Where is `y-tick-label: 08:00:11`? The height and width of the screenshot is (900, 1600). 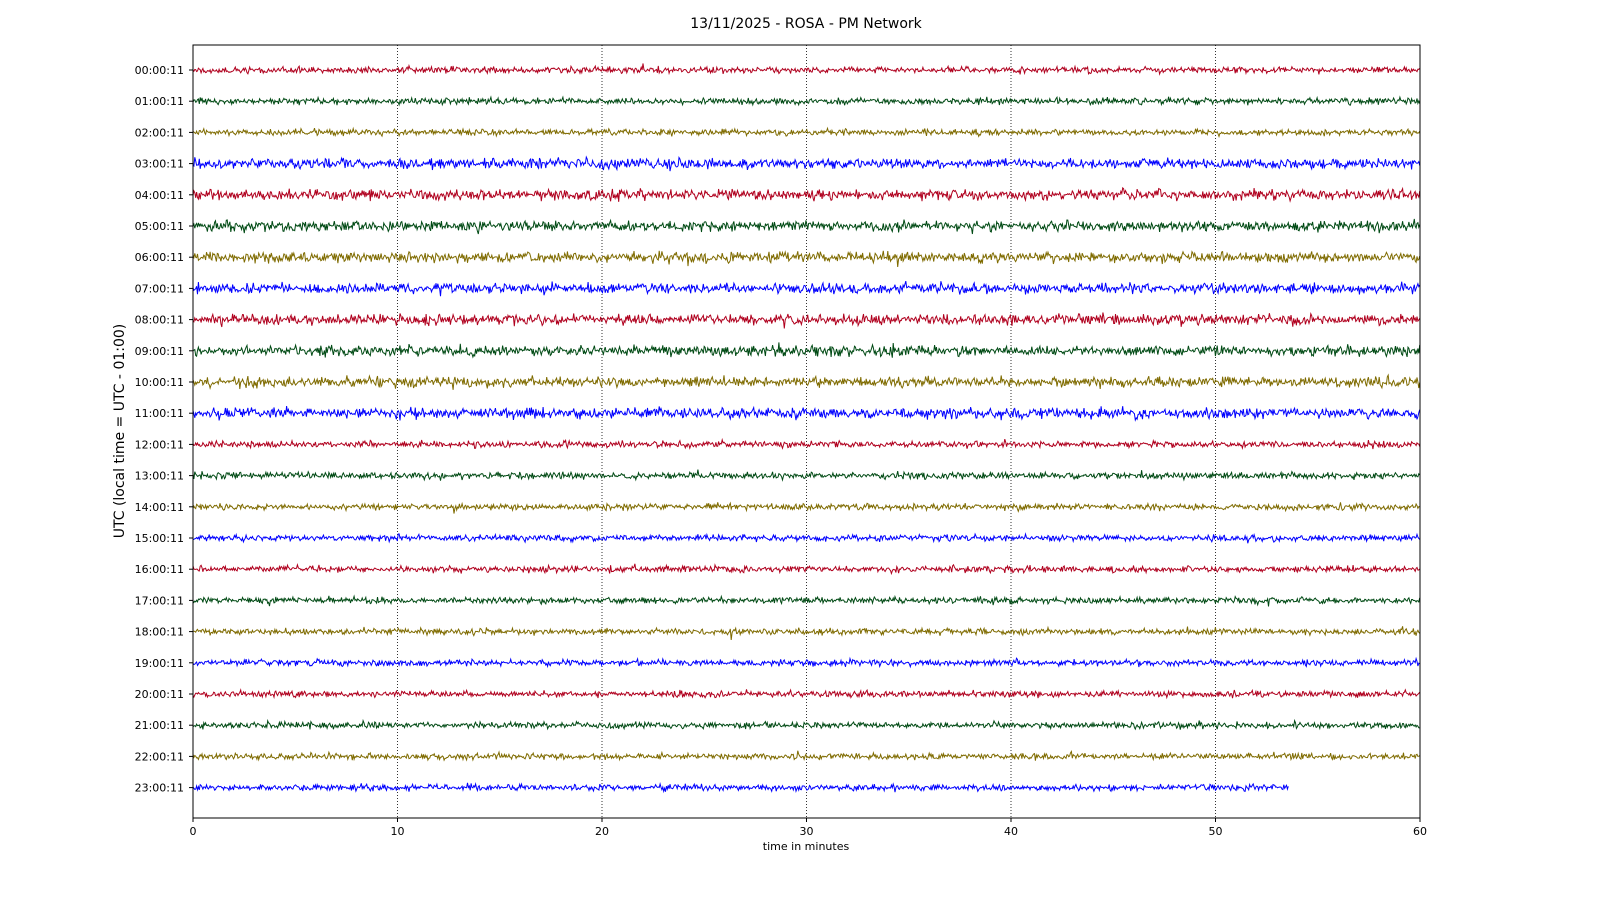
y-tick-label: 08:00:11 is located at coordinates (159, 320).